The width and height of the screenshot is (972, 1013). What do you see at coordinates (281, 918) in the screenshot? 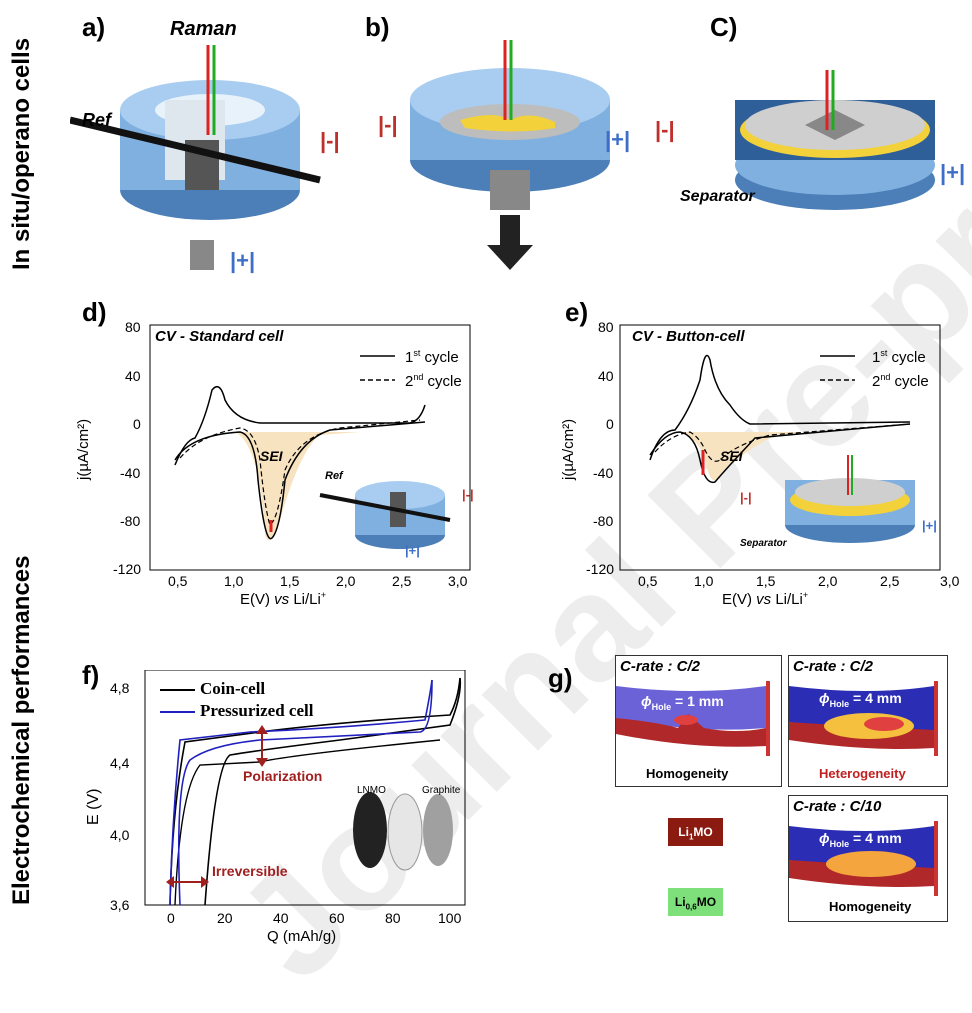
I see `panel-f-xtick-2: 40` at bounding box center [281, 918].